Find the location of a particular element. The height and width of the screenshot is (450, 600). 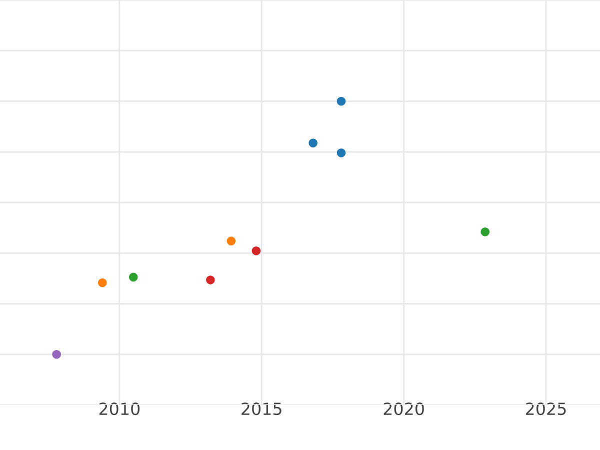

x-tick-label: 2025 is located at coordinates (546, 409).